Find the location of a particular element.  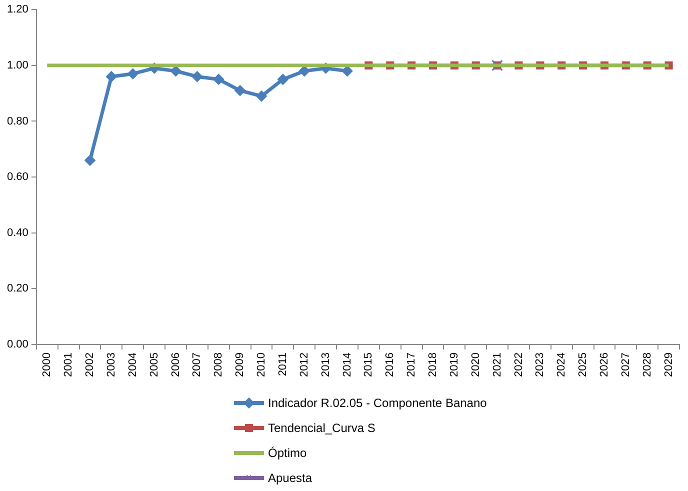

legend-label: Apuesta is located at coordinates (290, 477).